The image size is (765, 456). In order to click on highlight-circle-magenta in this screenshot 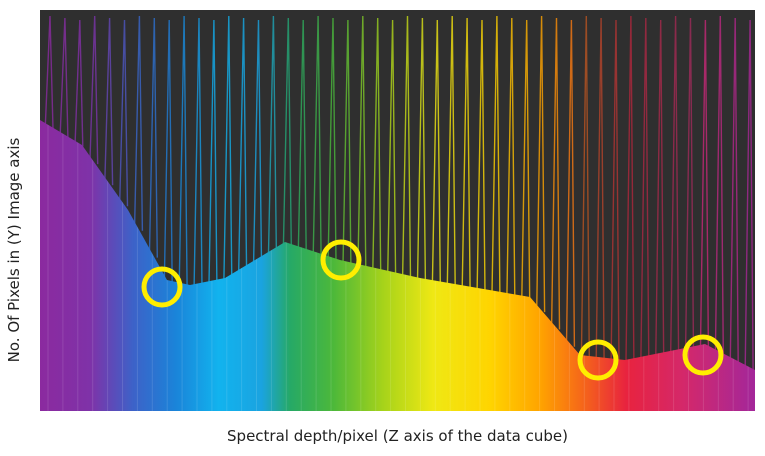, I will do `click(703, 355)`.